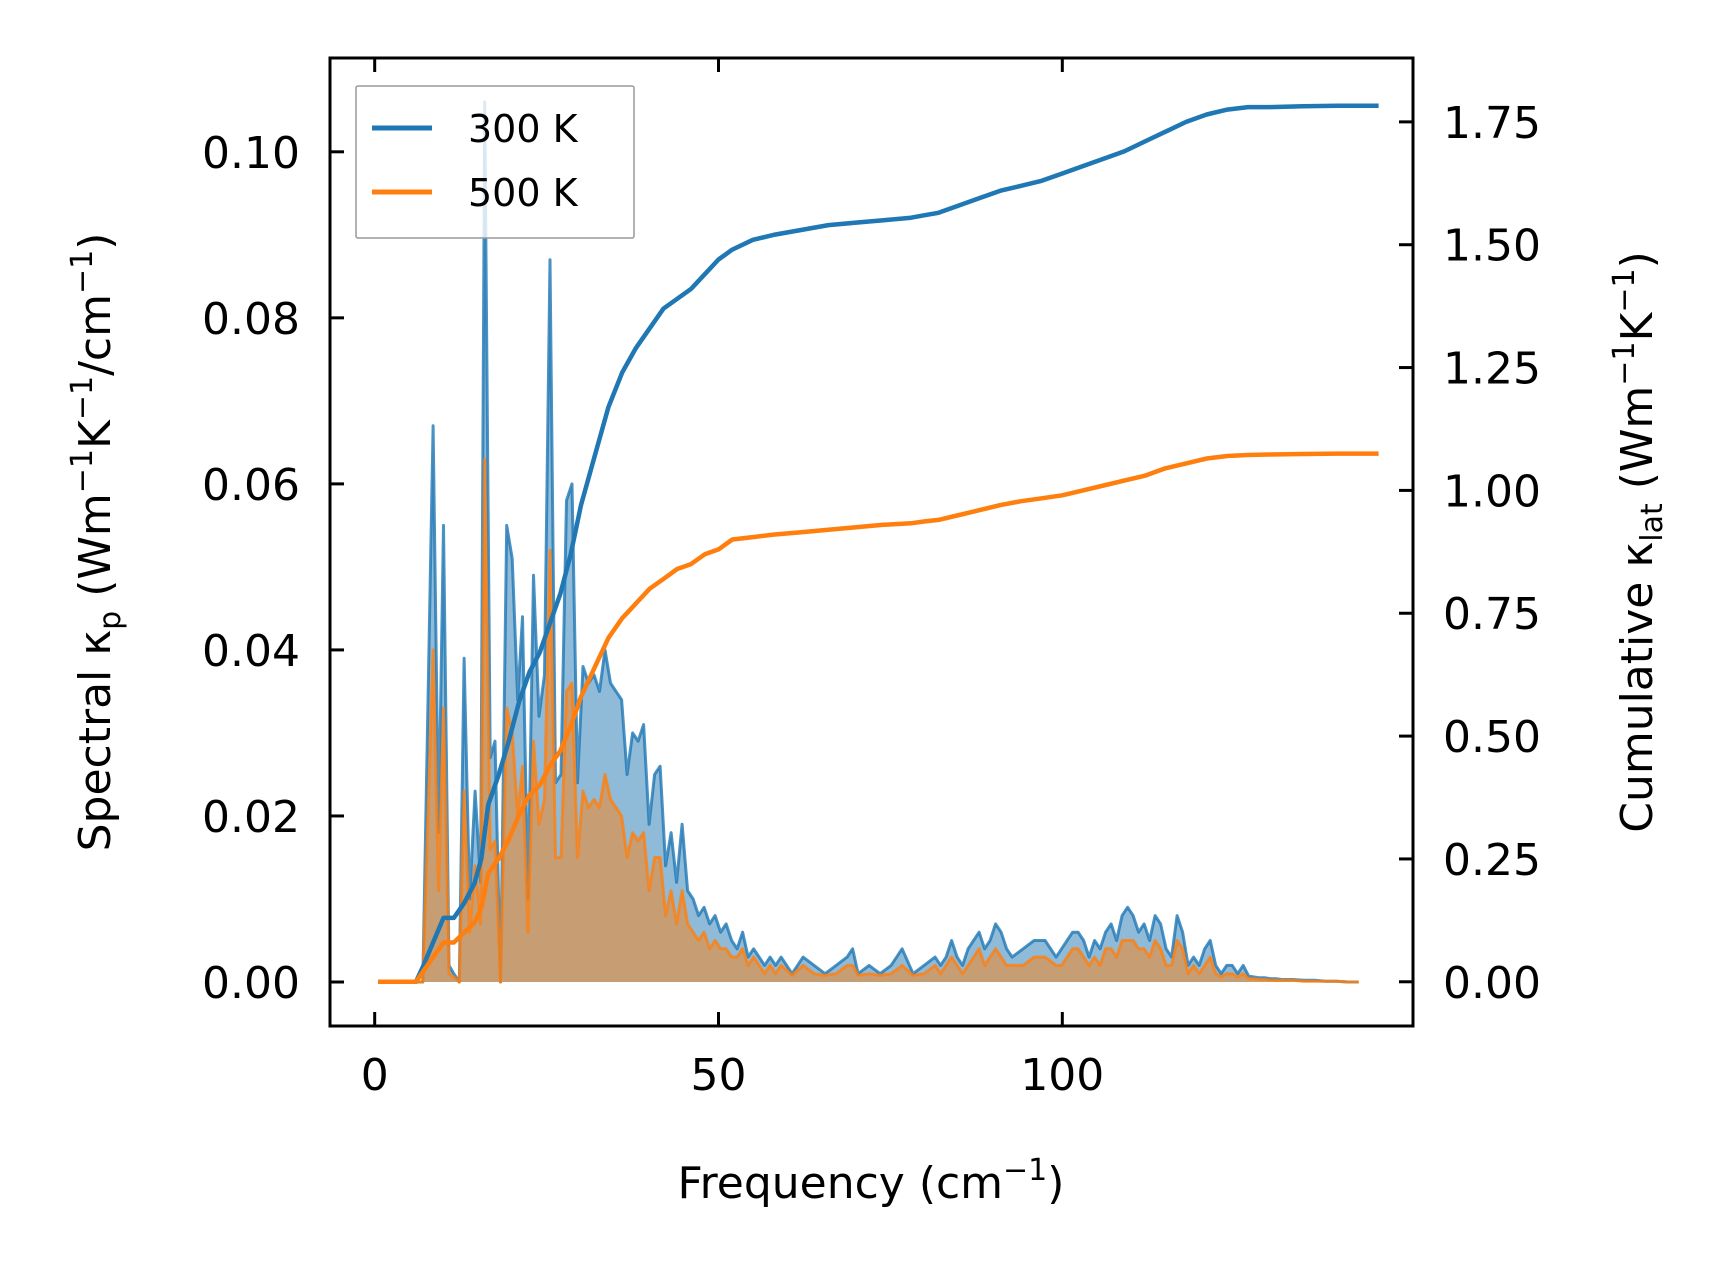 The height and width of the screenshot is (1264, 1716). Describe the element at coordinates (1652, 522) in the screenshot. I see `right-y-label-sub: lat` at that location.